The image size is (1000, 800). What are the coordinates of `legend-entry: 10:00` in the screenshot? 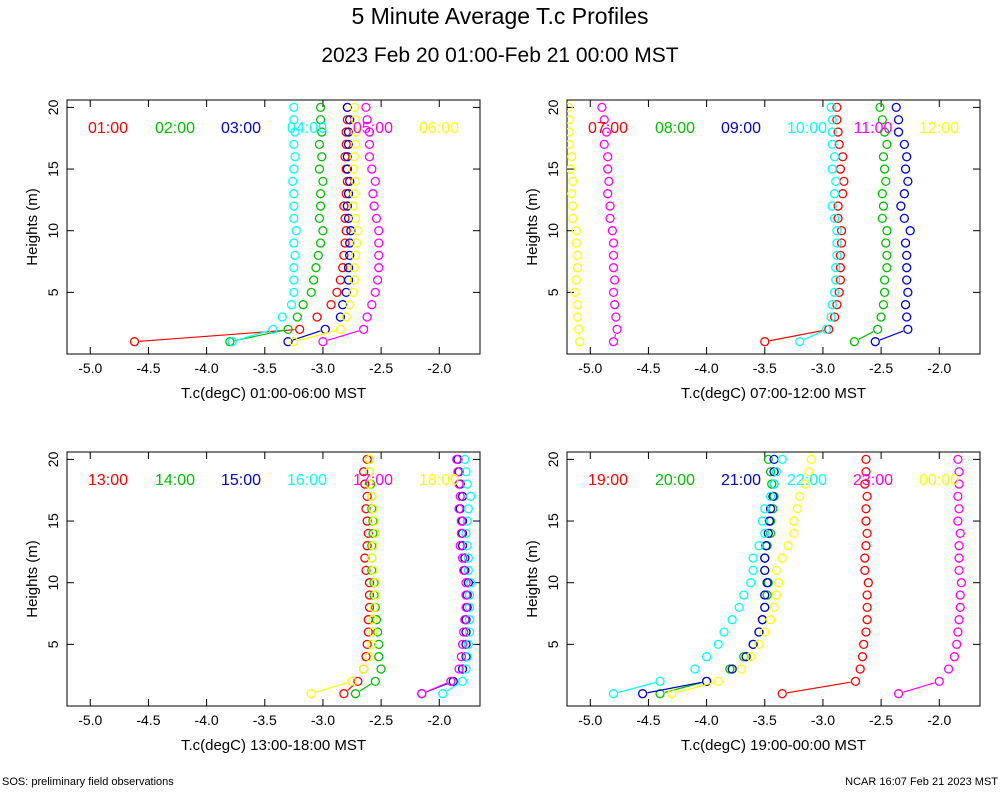 It's located at (807, 128).